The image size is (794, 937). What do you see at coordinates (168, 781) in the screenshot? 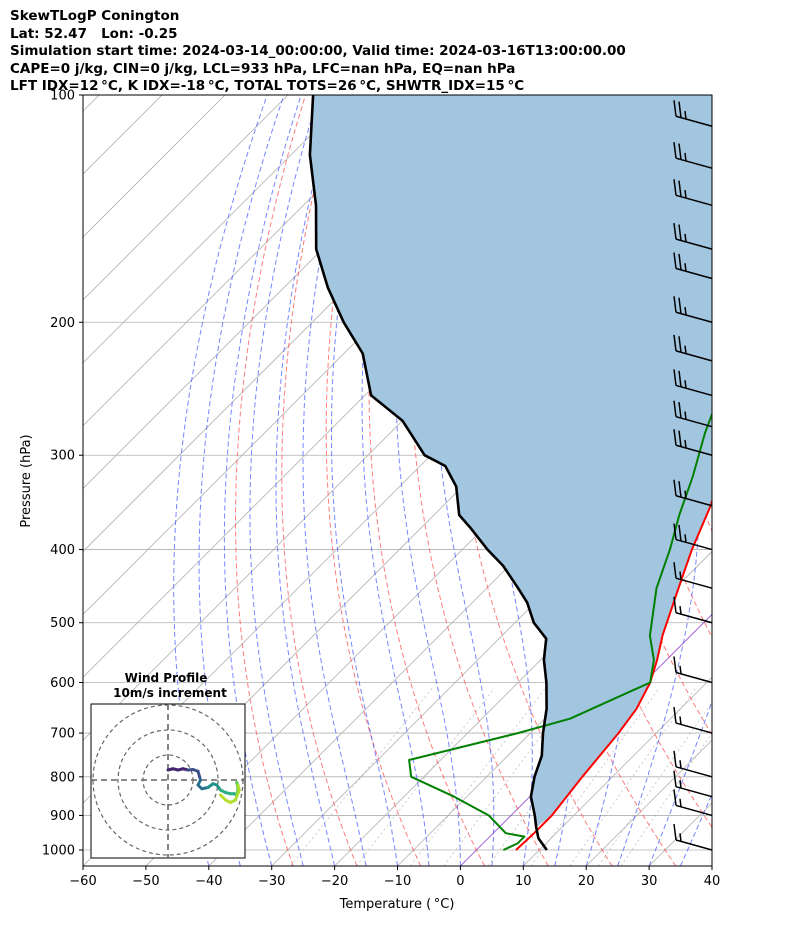
I see `hodograph-plot` at bounding box center [168, 781].